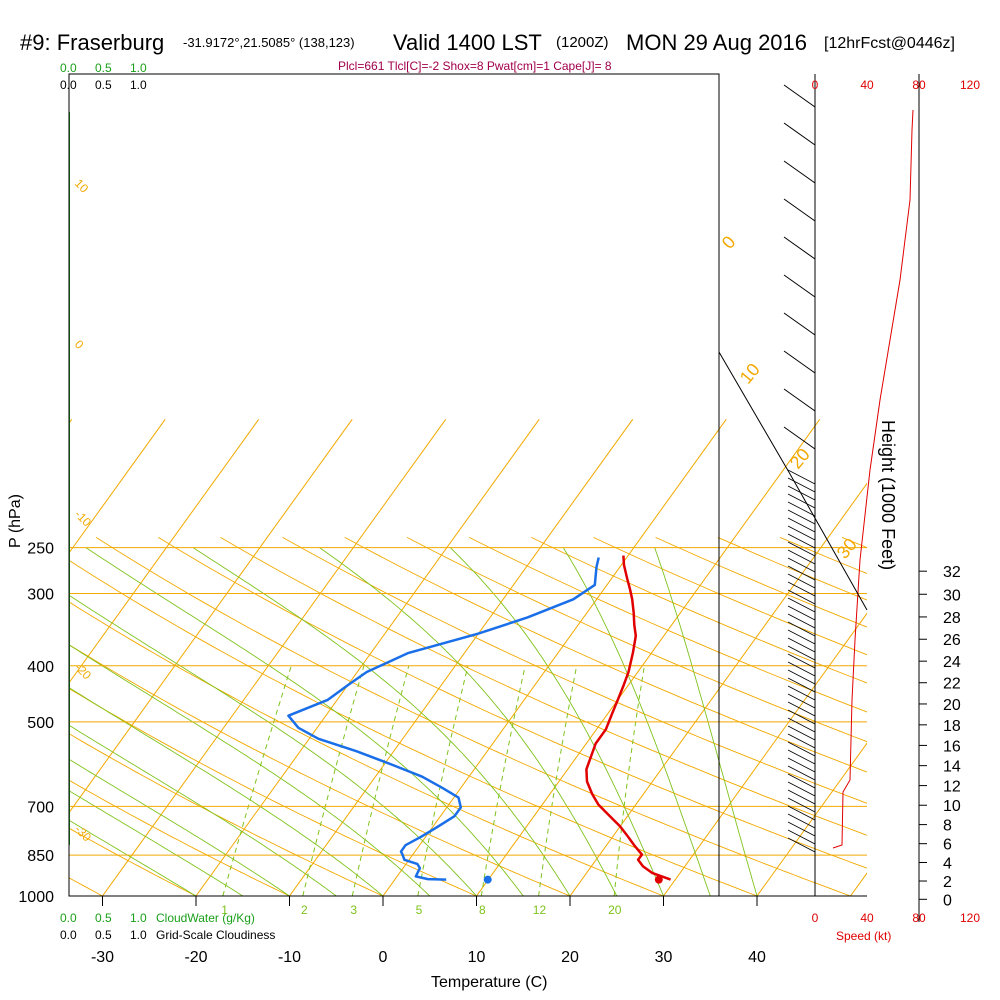  What do you see at coordinates (952, 705) in the screenshot?
I see `height-tick-label: 20` at bounding box center [952, 705].